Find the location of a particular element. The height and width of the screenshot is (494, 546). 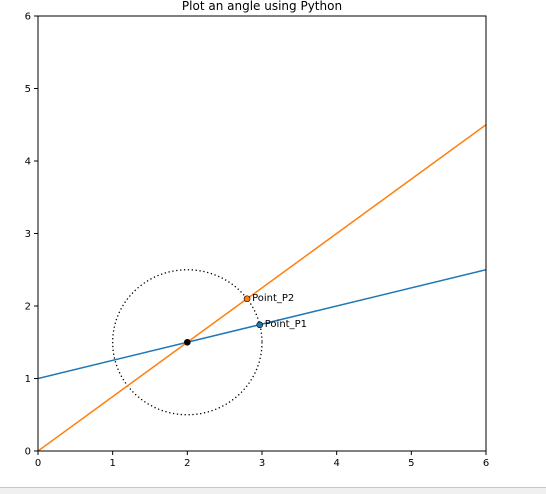

x-axis: 0 1 2 3 4 5 6 is located at coordinates (262, 460).